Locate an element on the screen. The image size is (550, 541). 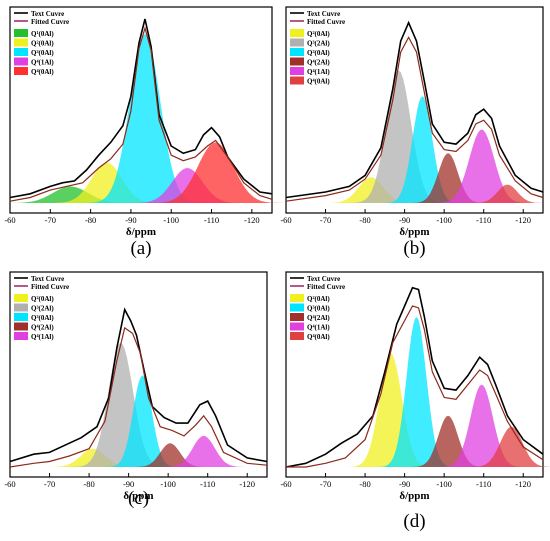
panel-label: (d) is located at coordinates (414, 521).